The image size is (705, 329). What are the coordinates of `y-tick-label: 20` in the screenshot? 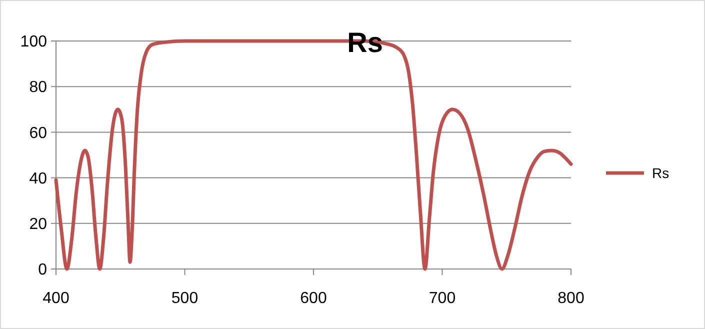 It's located at (38, 224).